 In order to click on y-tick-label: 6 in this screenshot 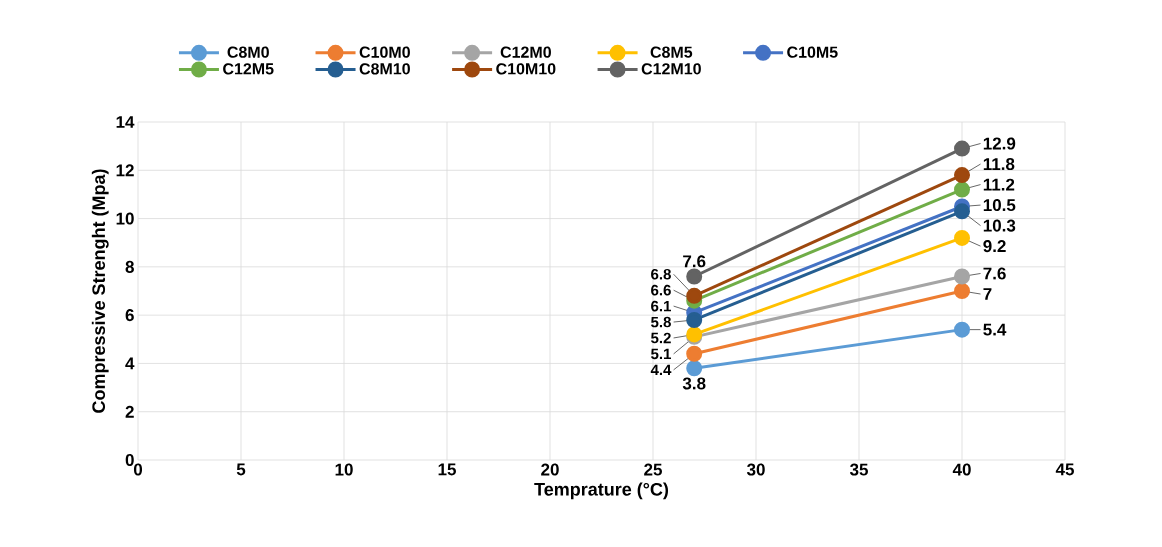, I will do `click(129, 315)`.